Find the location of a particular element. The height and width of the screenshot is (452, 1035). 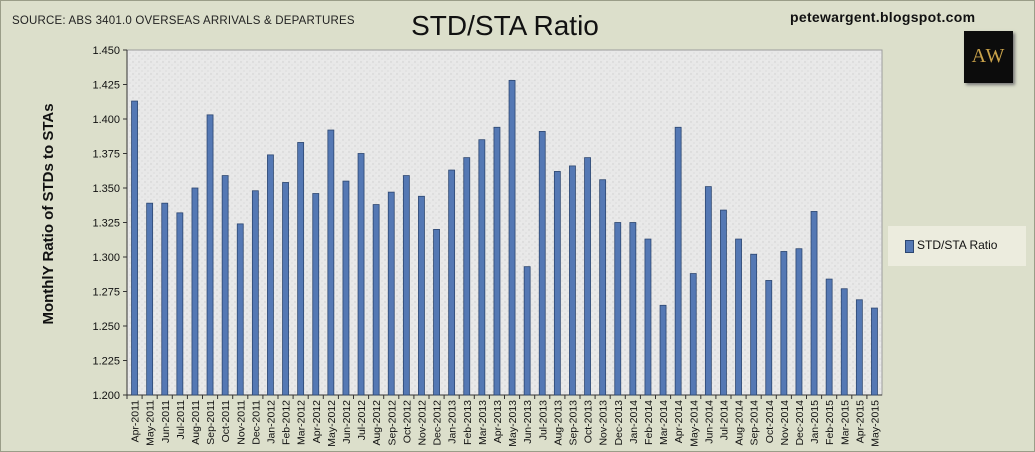

x-tick-label: Jun-2012 is located at coordinates (347, 422).